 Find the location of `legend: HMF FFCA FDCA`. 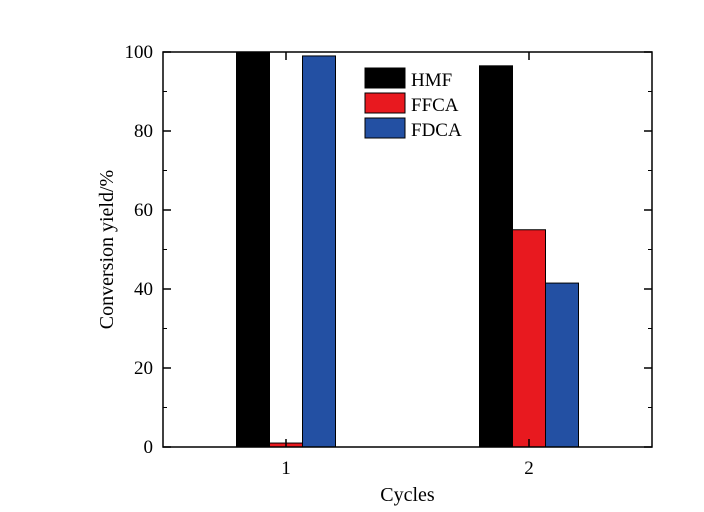

legend: HMF FFCA FDCA is located at coordinates (413, 104).